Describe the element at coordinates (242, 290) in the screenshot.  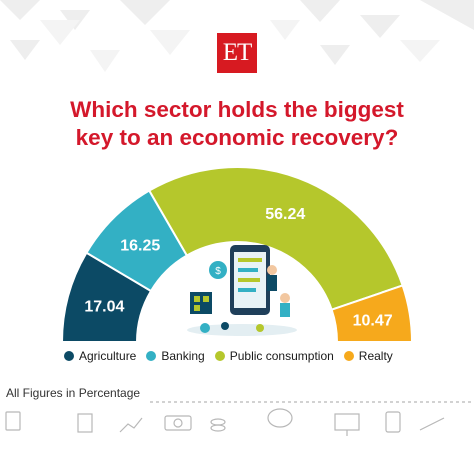
I see `finance-illustration: $` at that location.